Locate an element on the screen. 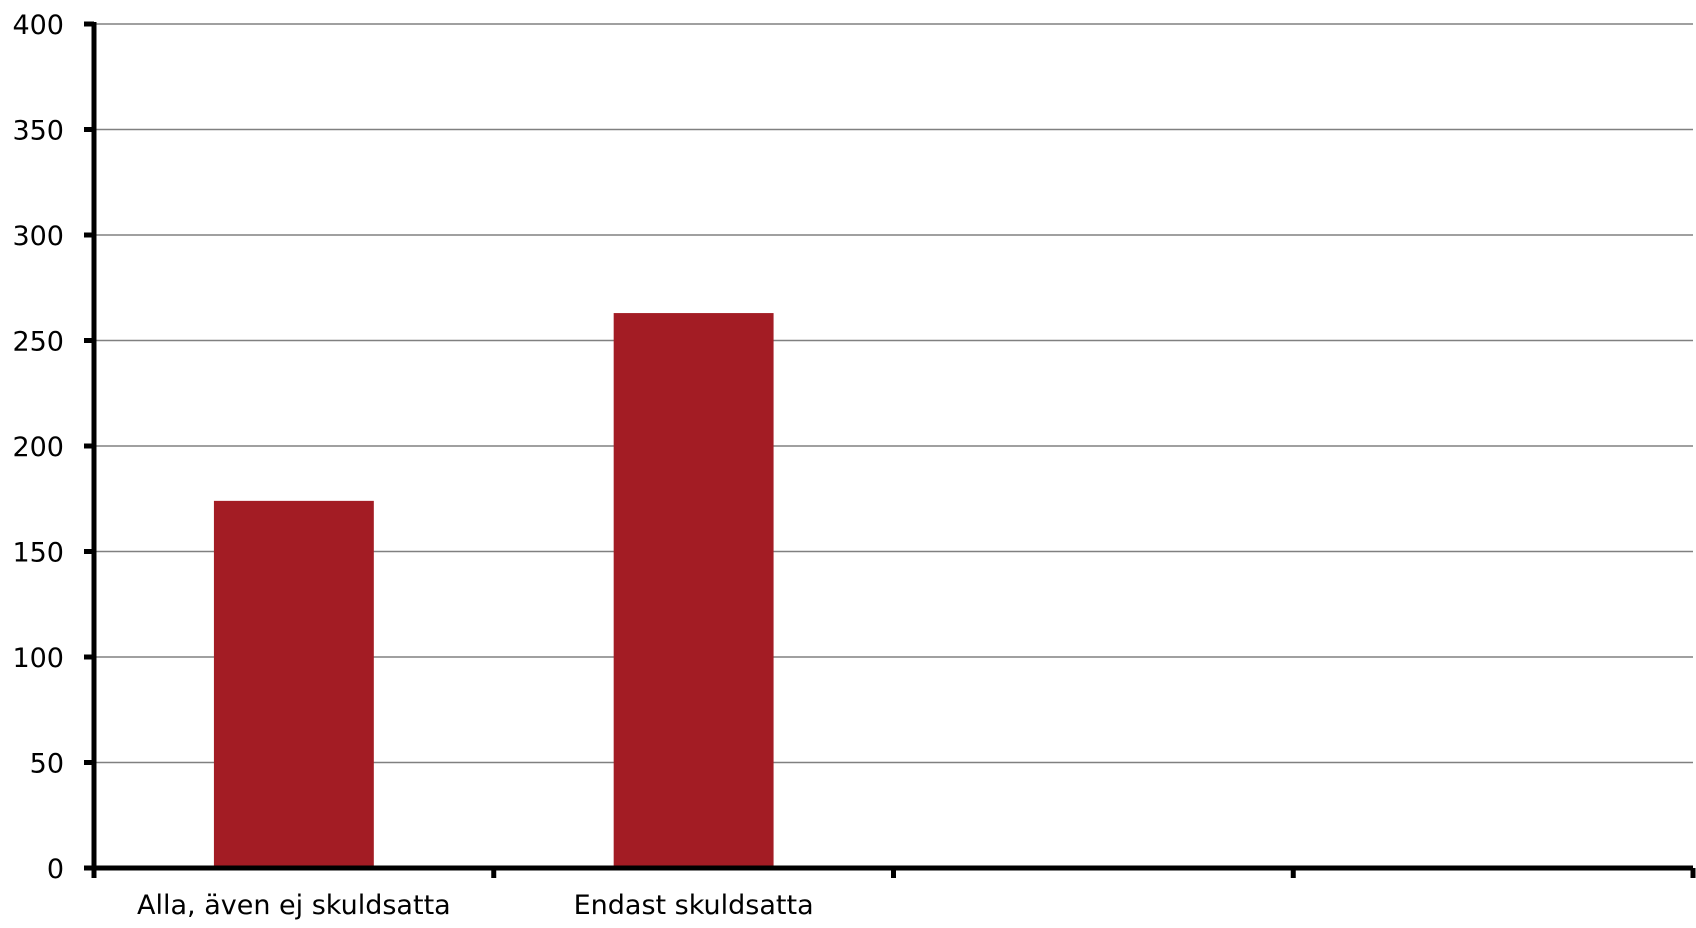  y-tick-label: 0 is located at coordinates (55, 869).